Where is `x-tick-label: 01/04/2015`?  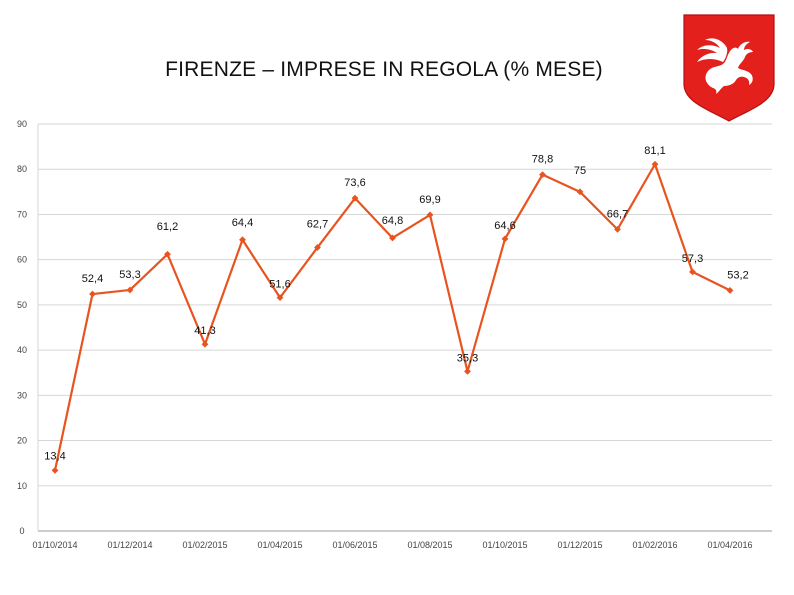 x-tick-label: 01/04/2015 is located at coordinates (279, 545).